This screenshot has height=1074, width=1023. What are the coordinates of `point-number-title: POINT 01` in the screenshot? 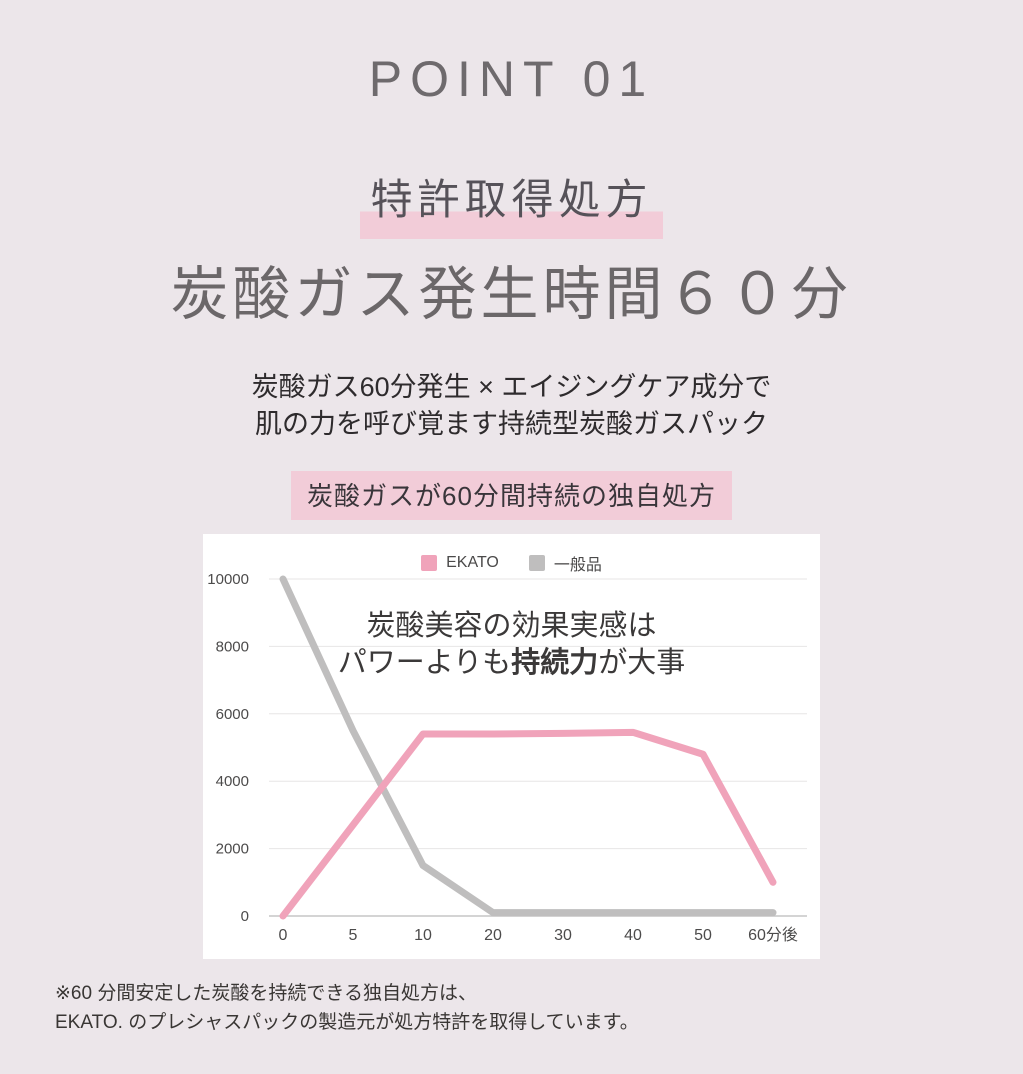 It's located at (511, 79).